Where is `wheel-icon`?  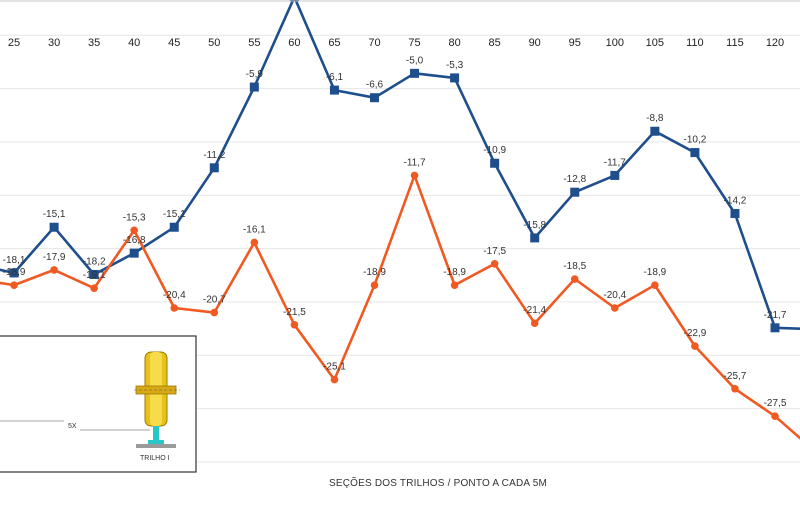
wheel-icon is located at coordinates (157, 399).